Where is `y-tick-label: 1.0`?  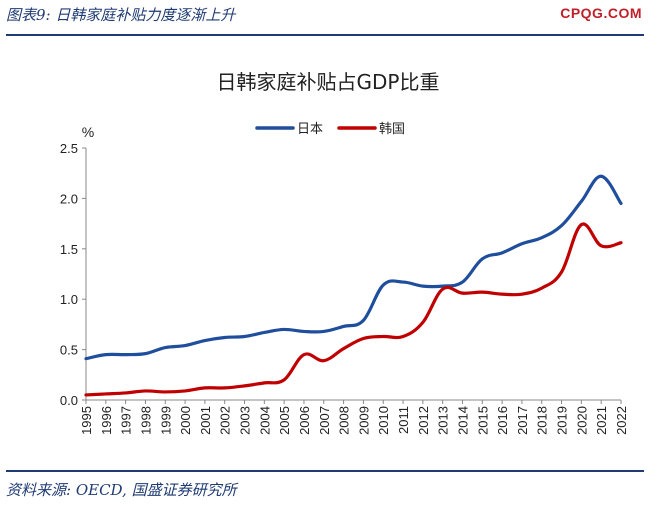
y-tick-label: 1.0 is located at coordinates (69, 299).